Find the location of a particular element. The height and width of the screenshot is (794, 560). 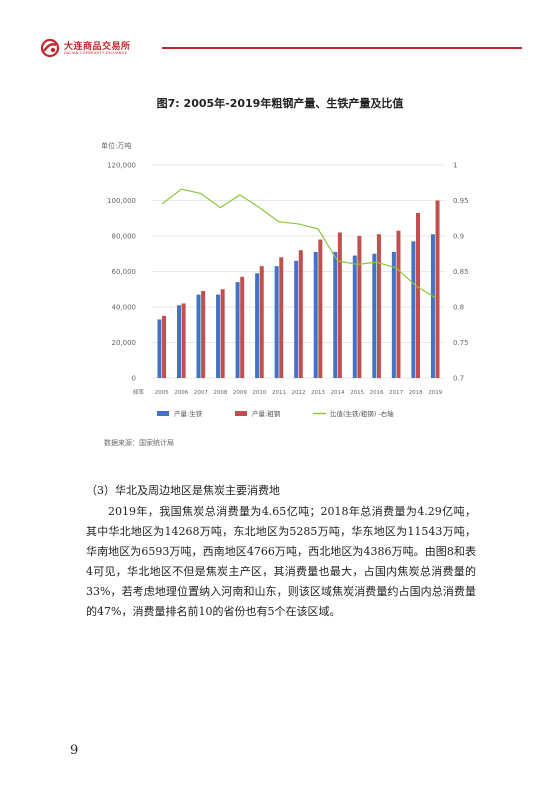

logo-english-name: DALIAN COMMODITY EXCHANGE is located at coordinates (96, 53).